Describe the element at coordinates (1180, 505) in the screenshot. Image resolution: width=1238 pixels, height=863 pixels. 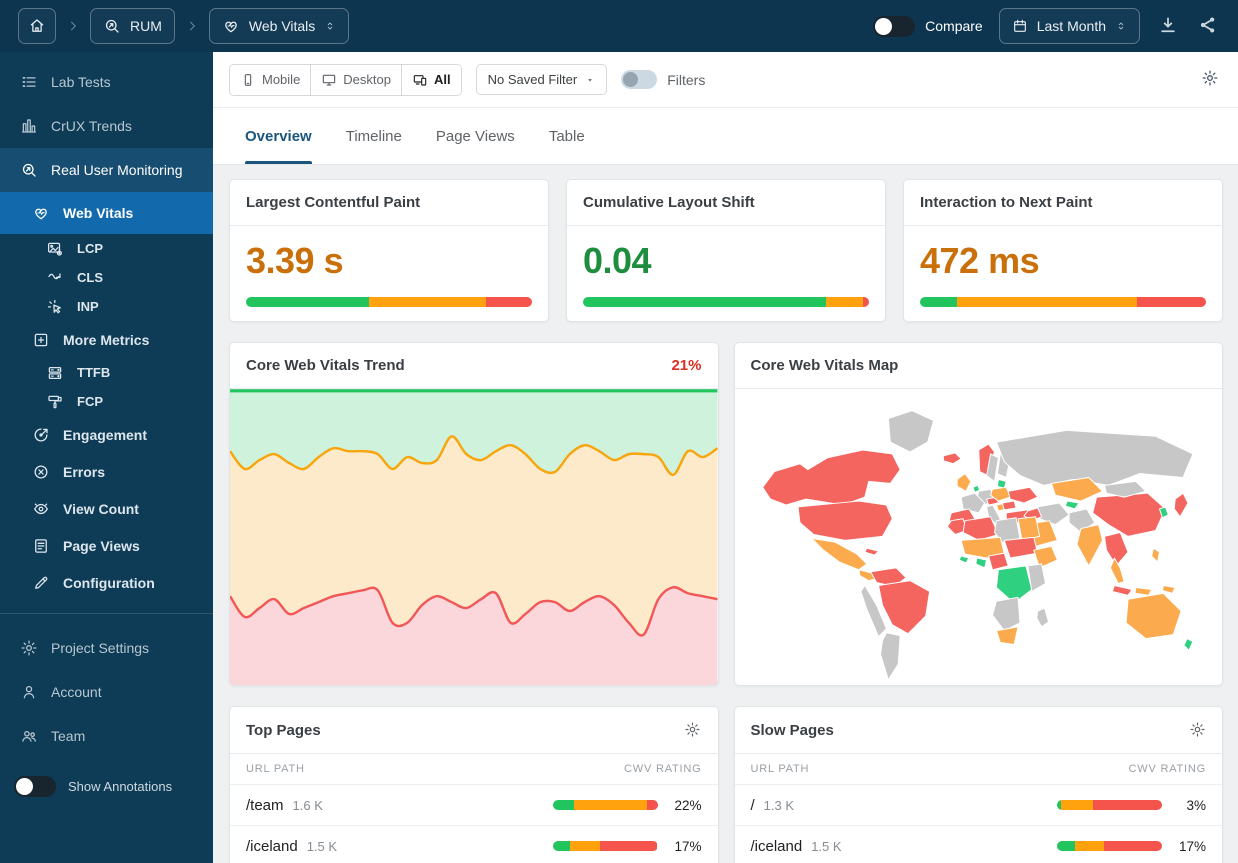
I see `map-region-japan` at that location.